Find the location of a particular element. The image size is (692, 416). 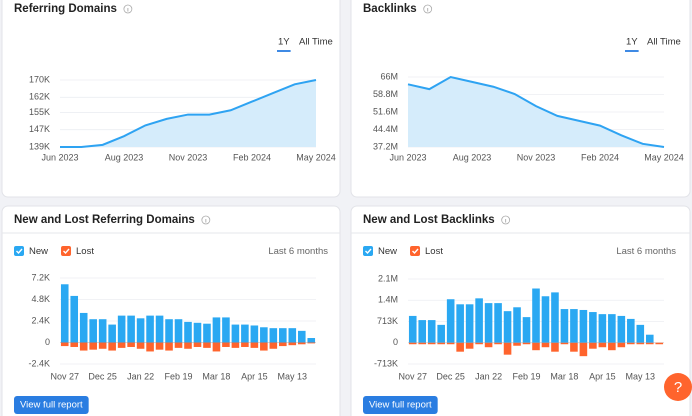

chart-title: Referring Domains is located at coordinates (65, 9).